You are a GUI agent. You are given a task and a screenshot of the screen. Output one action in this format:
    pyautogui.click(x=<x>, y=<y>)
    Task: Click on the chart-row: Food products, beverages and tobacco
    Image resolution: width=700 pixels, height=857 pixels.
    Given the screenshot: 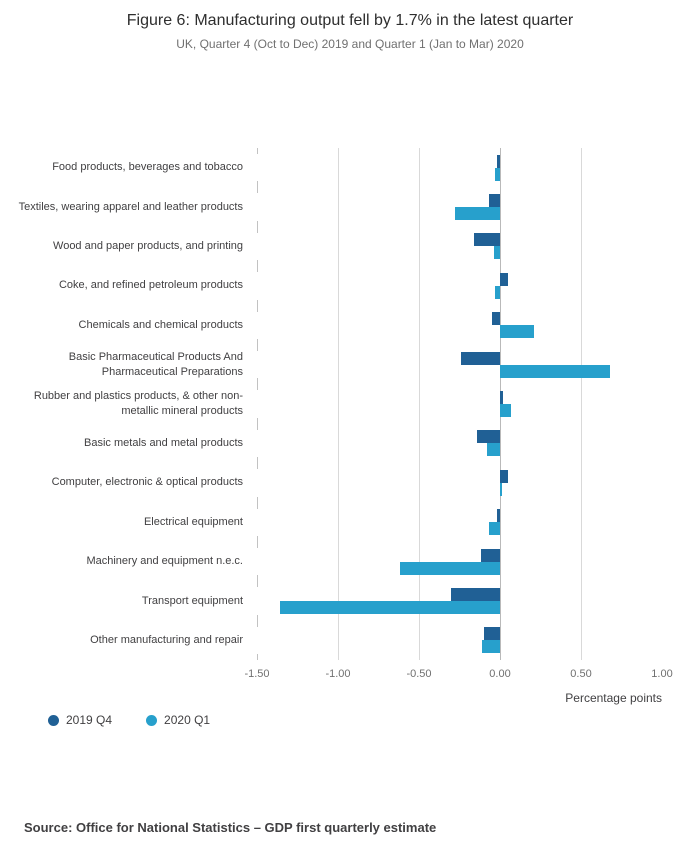 What is the action you would take?
    pyautogui.click(x=350, y=167)
    